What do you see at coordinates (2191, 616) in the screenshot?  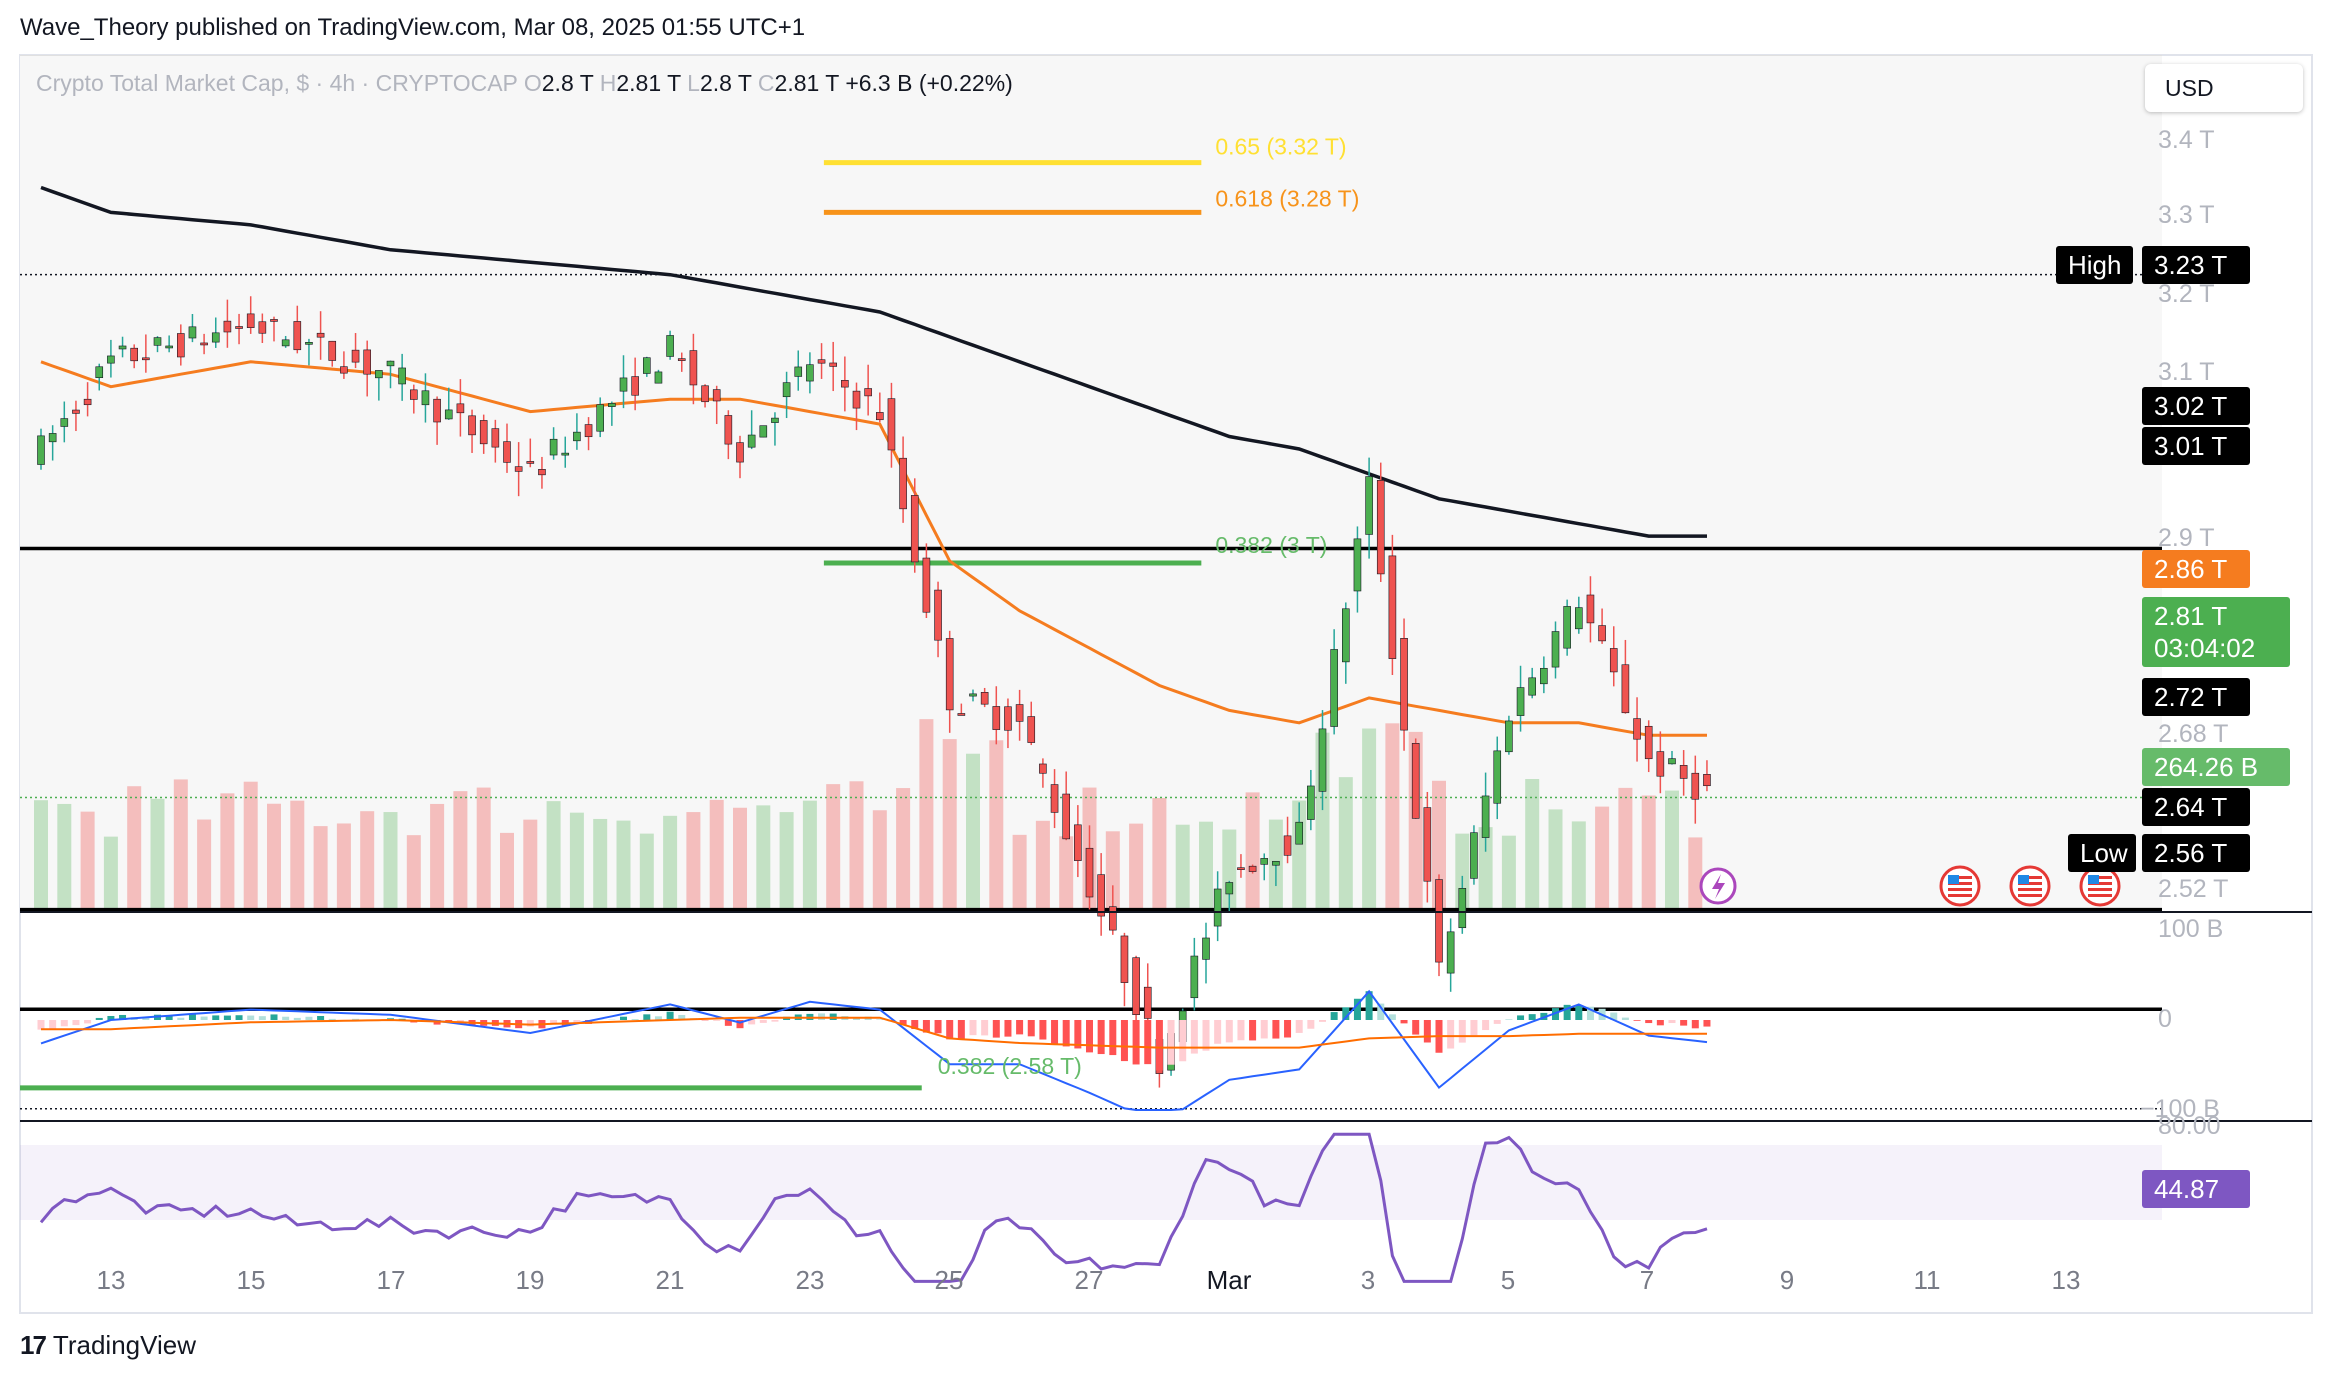 I see `last-price-value: 2.81 T` at bounding box center [2191, 616].